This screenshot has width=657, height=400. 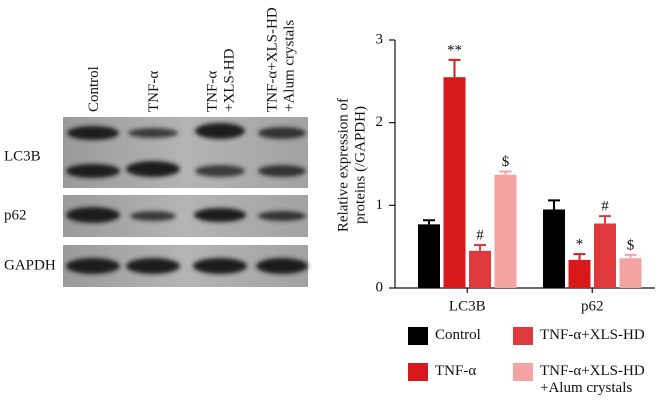 What do you see at coordinates (15, 215) in the screenshot?
I see `row-label: p62` at bounding box center [15, 215].